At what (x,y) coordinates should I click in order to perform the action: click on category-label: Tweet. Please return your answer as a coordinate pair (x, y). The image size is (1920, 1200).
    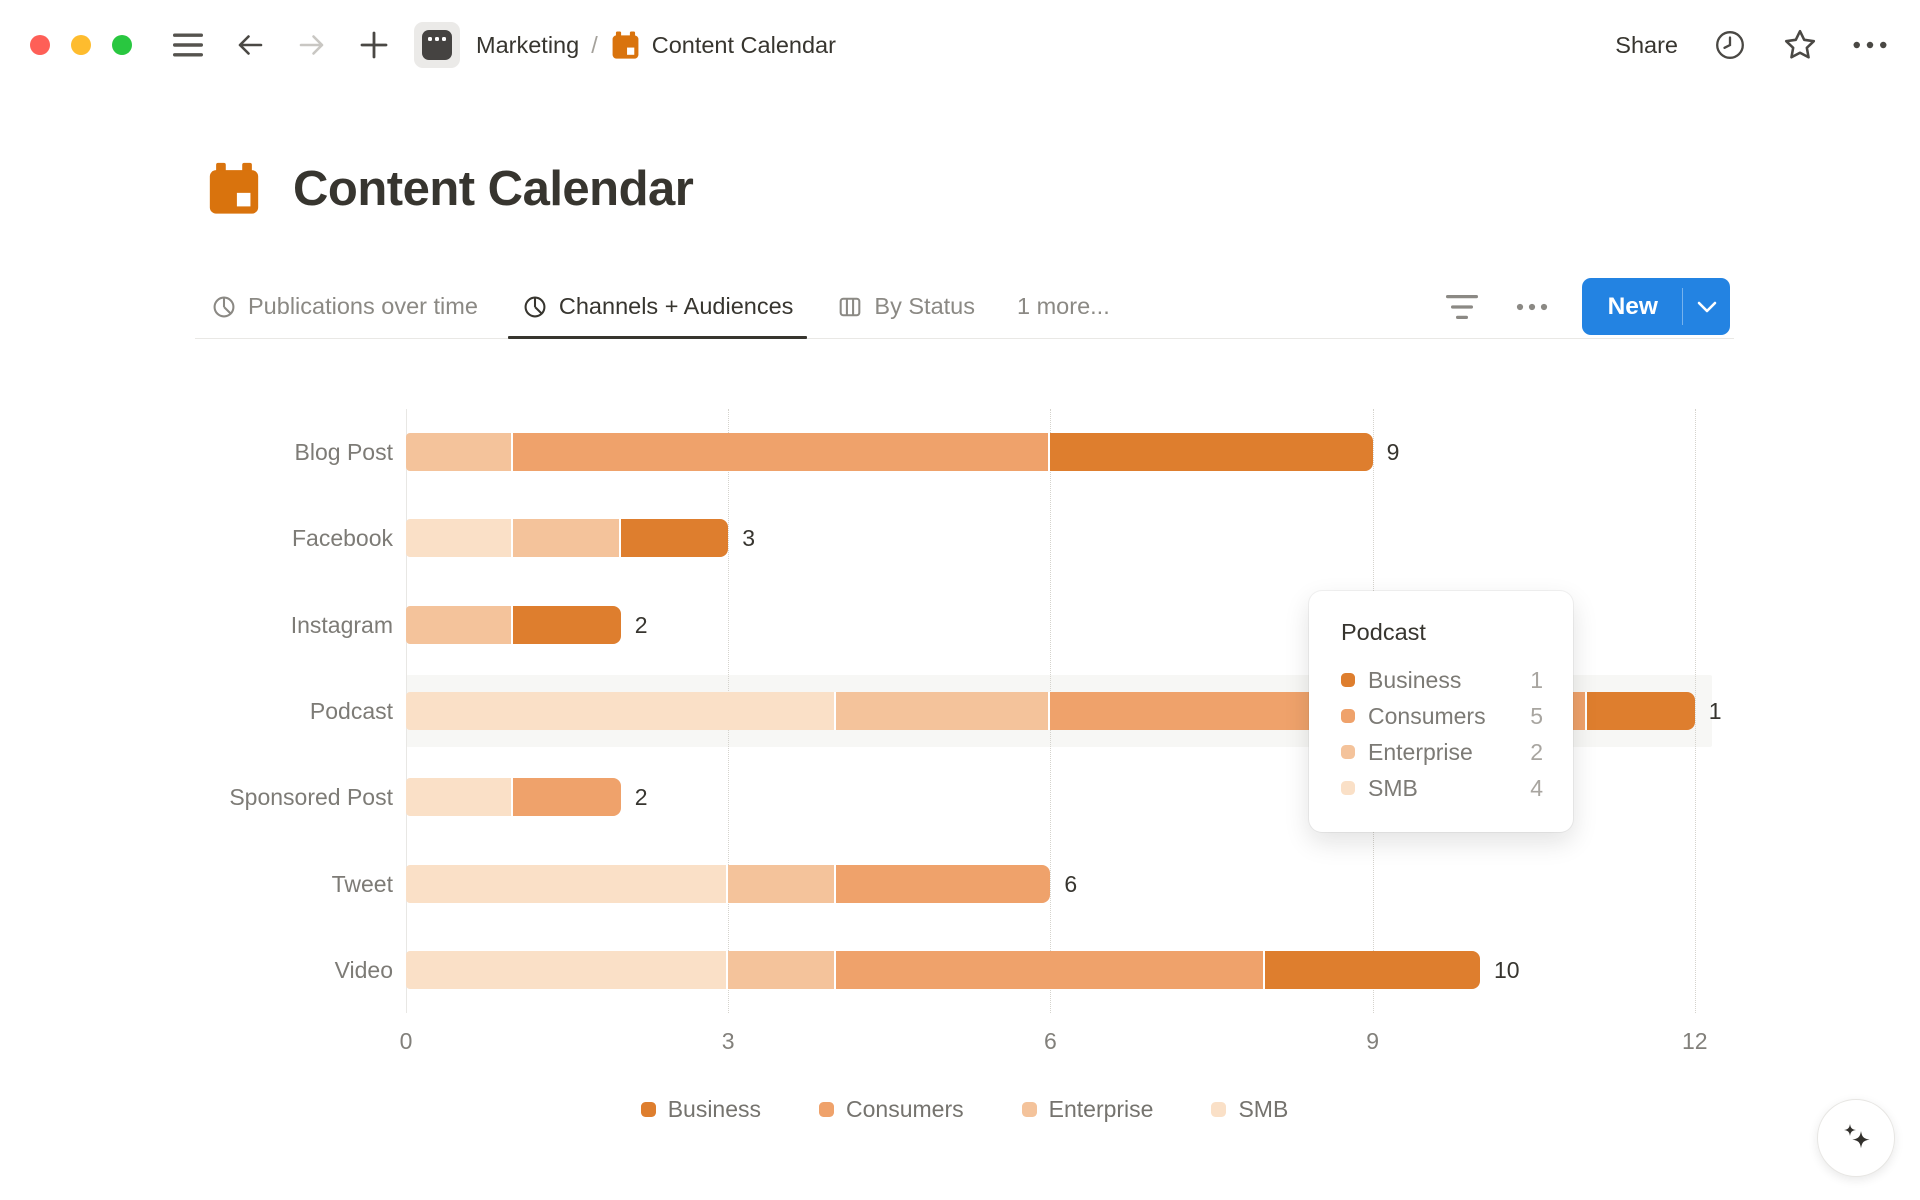
    Looking at the image, I should click on (362, 883).